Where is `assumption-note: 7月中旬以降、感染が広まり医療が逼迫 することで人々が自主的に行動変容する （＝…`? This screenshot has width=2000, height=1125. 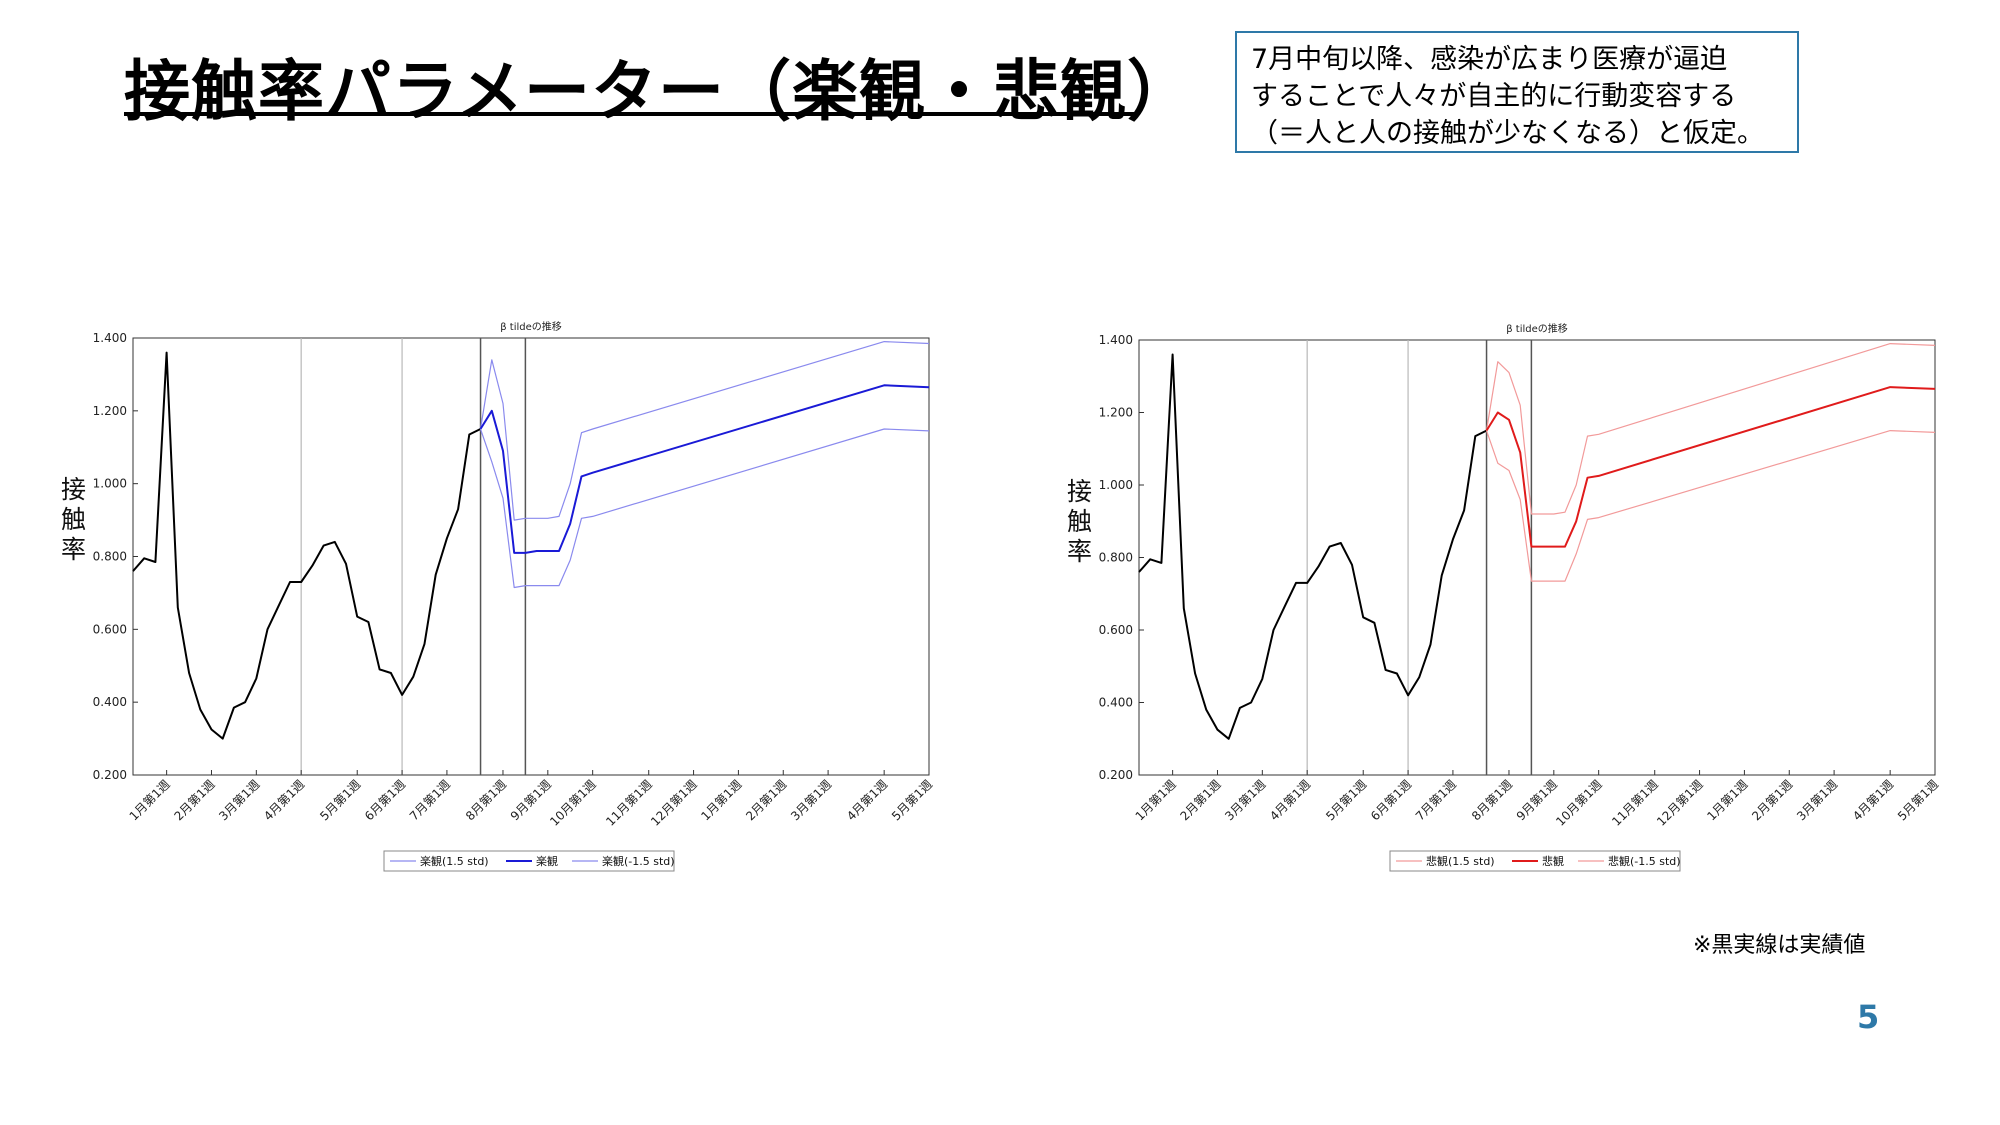
assumption-note: 7月中旬以降、感染が広まり医療が逼迫 することで人々が自主的に行動変容する （＝… is located at coordinates (1517, 92).